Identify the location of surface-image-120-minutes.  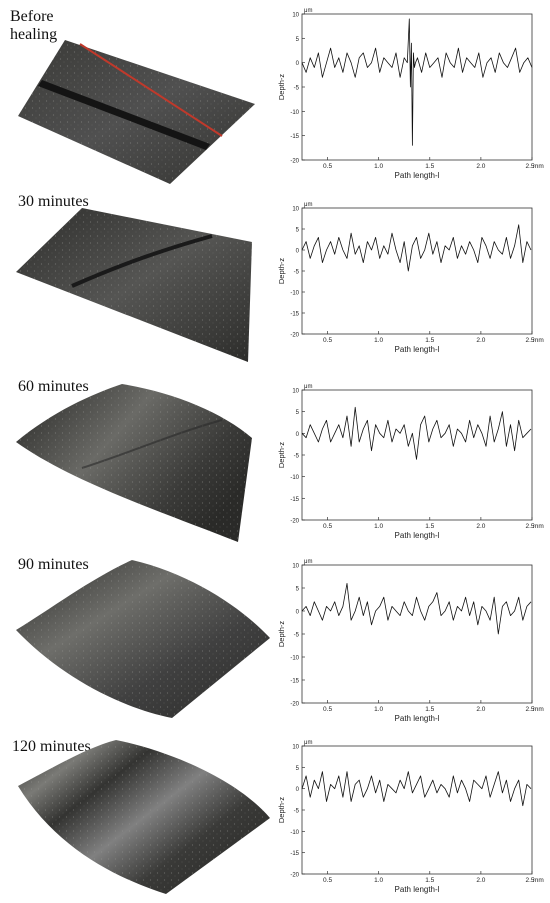
(144, 817).